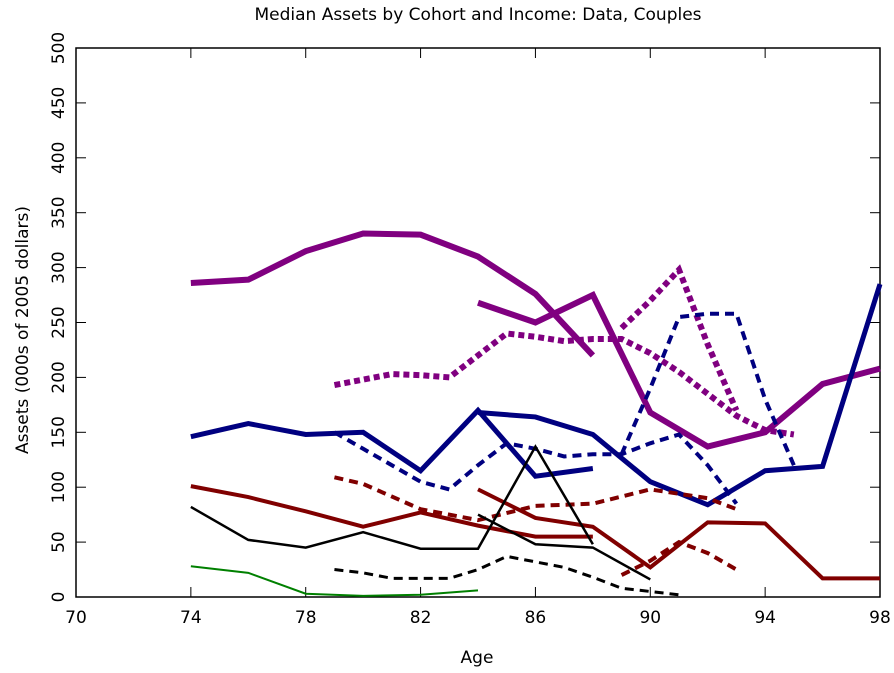 The width and height of the screenshot is (894, 673). What do you see at coordinates (59, 542) in the screenshot?
I see `y-tick-label: 50` at bounding box center [59, 542].